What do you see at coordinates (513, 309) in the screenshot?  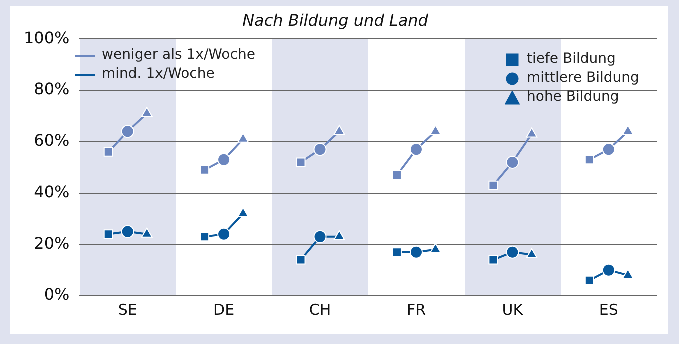 I see `x-tick-label: UK` at bounding box center [513, 309].